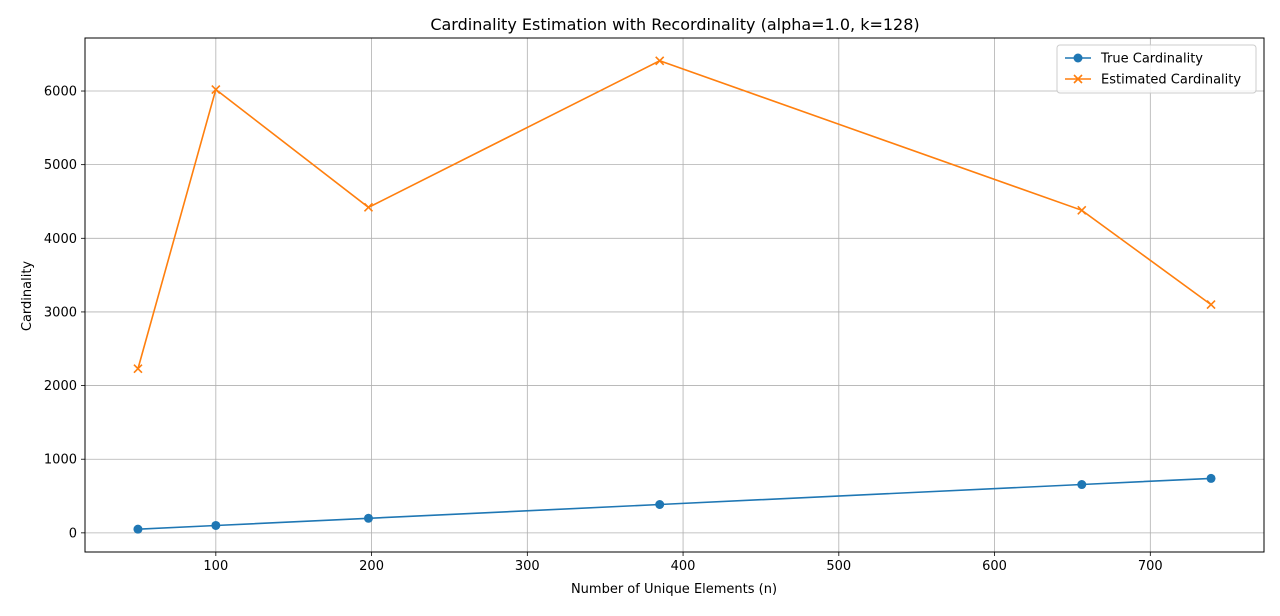  I want to click on x-tick-label: 100, so click(215, 566).